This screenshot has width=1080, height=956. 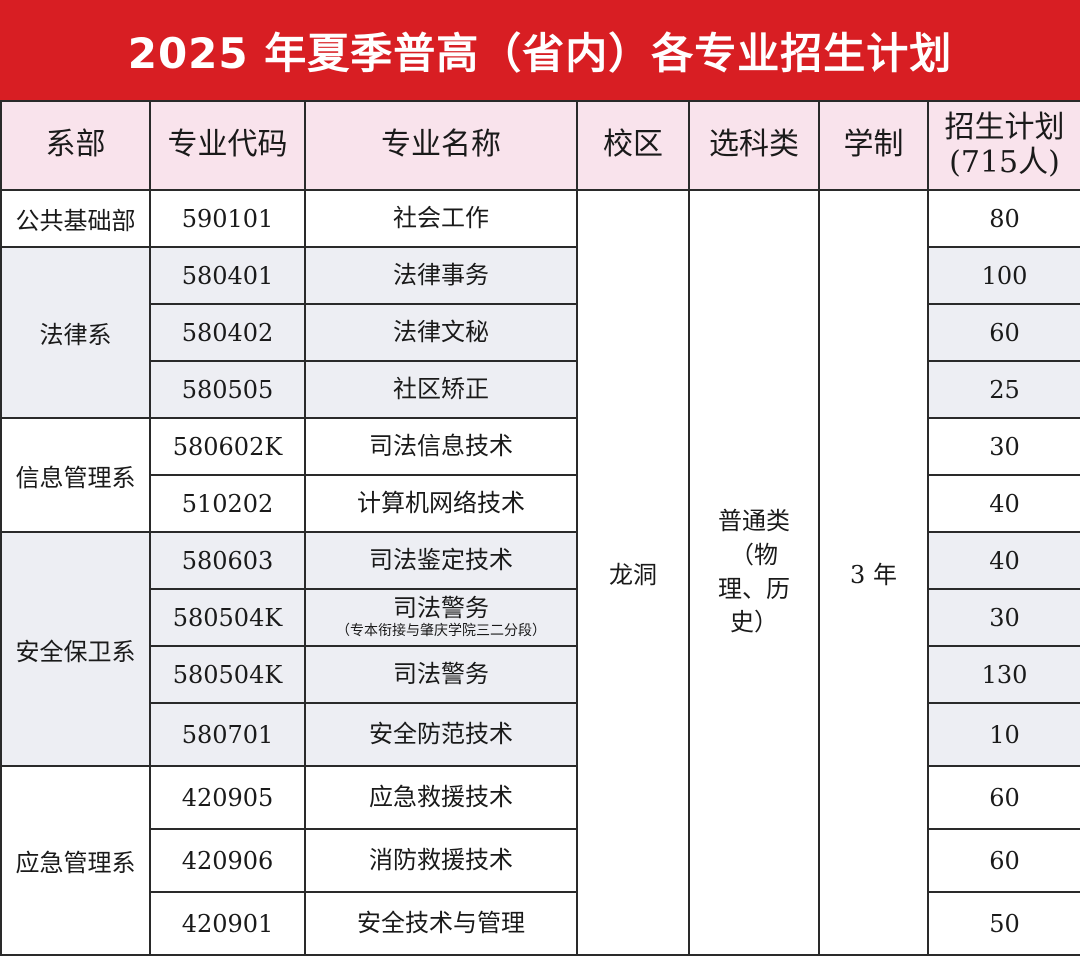 What do you see at coordinates (1003, 218) in the screenshot?
I see `plan-cell: 80` at bounding box center [1003, 218].